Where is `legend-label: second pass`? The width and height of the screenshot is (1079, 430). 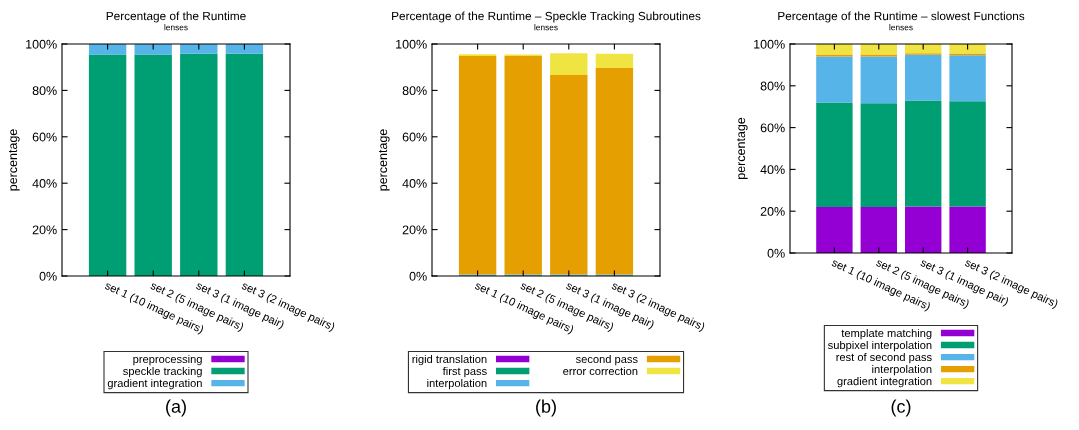 legend-label: second pass is located at coordinates (606, 360).